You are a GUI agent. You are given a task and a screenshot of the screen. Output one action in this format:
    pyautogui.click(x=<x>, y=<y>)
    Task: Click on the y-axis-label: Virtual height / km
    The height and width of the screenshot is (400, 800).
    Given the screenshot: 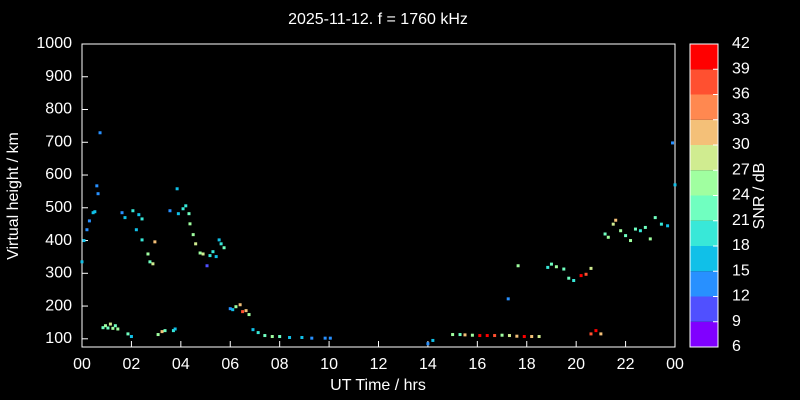 What is the action you would take?
    pyautogui.click(x=13, y=196)
    